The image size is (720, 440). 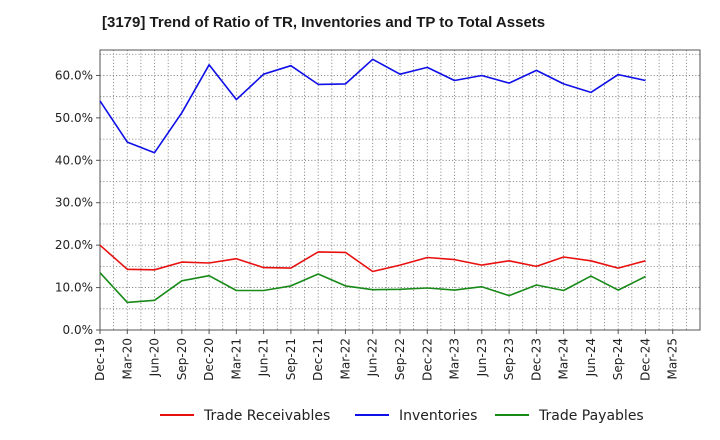 What do you see at coordinates (564, 358) in the screenshot?
I see `x-tick-label: Mar-24` at bounding box center [564, 358].